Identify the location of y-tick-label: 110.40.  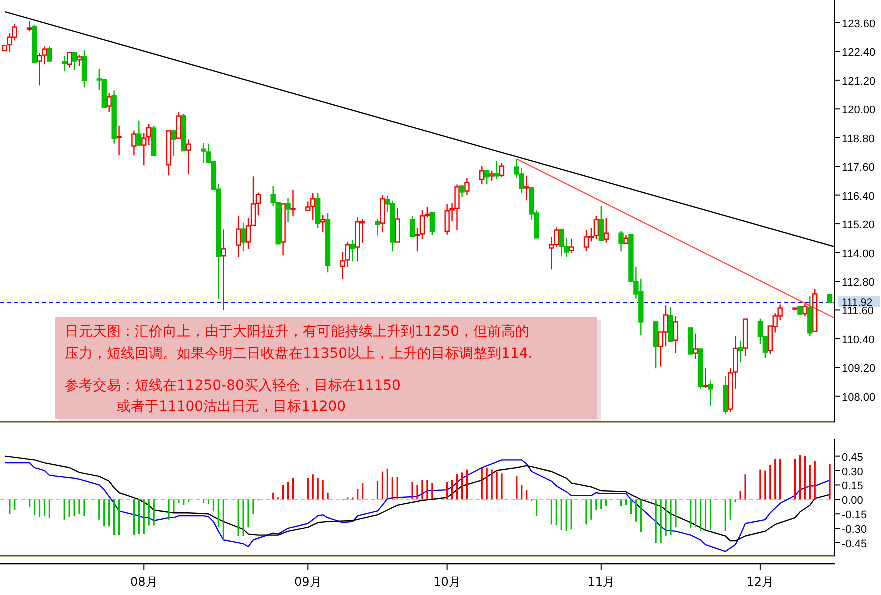
(858, 340).